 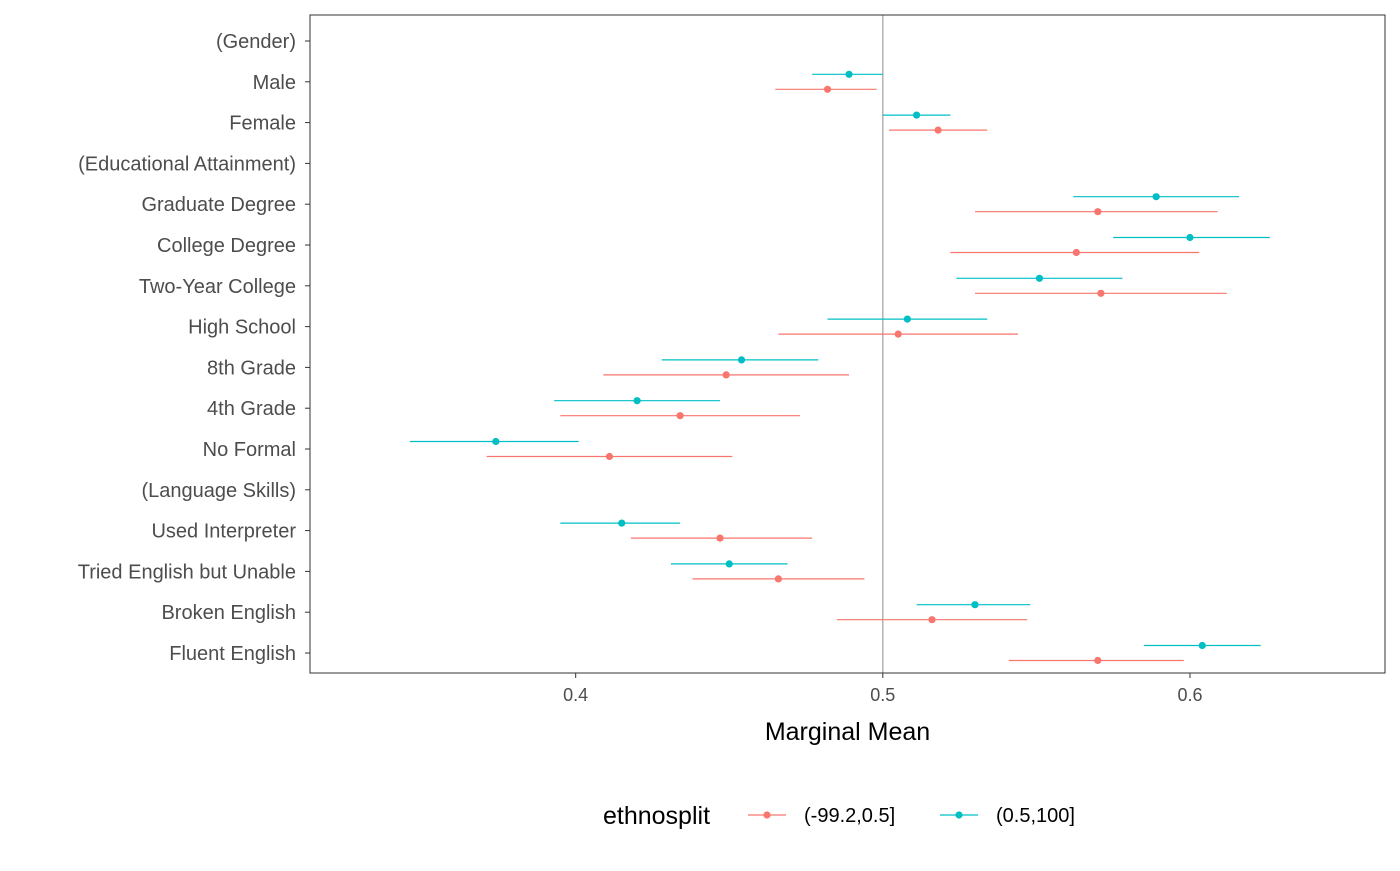 I want to click on point-used-interpreter-s0, so click(x=720, y=538).